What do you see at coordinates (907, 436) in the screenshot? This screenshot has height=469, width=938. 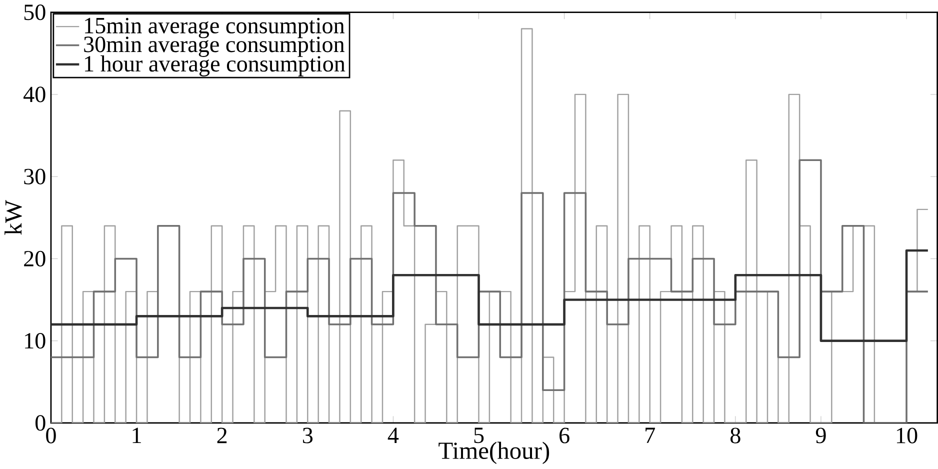 I see `x-tick-label: 10` at bounding box center [907, 436].